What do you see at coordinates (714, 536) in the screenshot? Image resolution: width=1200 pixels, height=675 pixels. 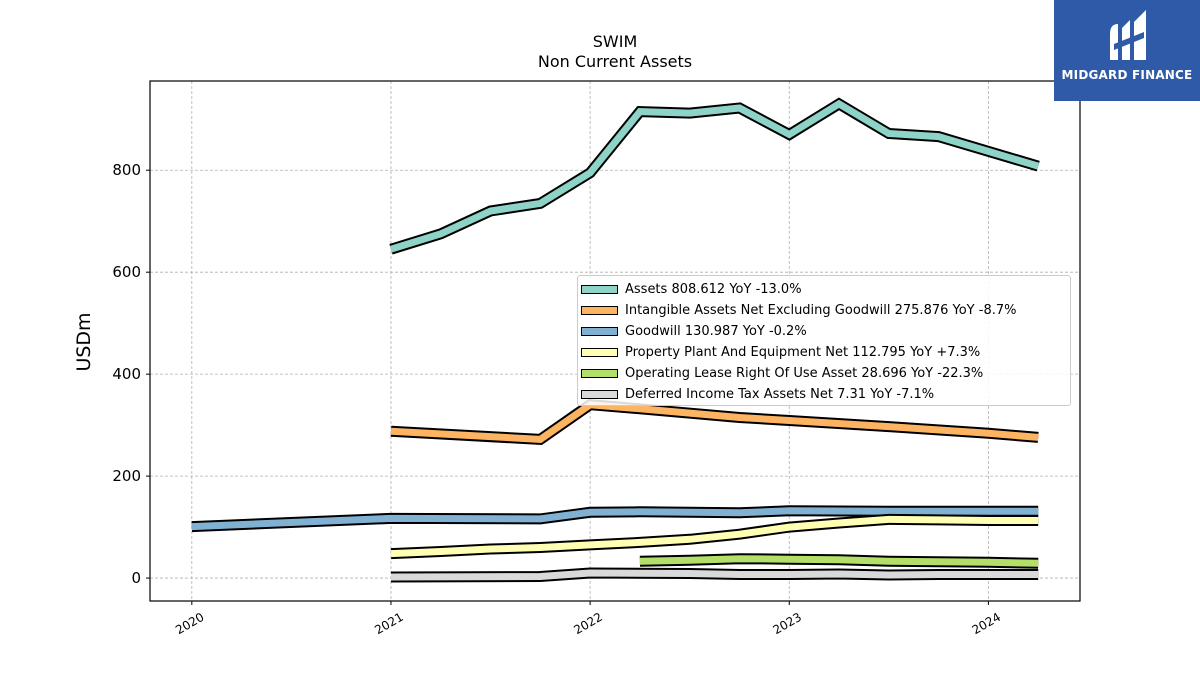 I see `series-line-property-plant-and-equipment-net` at bounding box center [714, 536].